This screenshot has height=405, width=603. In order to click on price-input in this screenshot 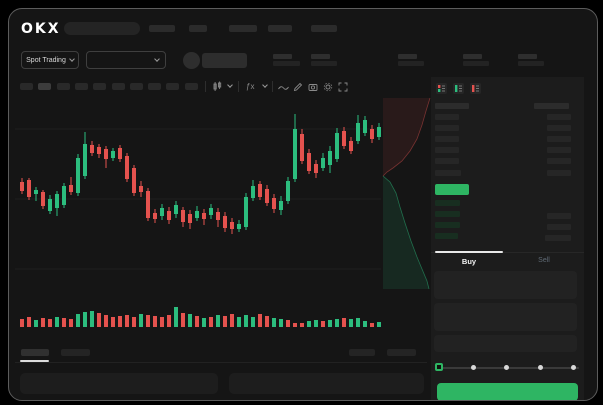, I will do `click(505, 285)`.